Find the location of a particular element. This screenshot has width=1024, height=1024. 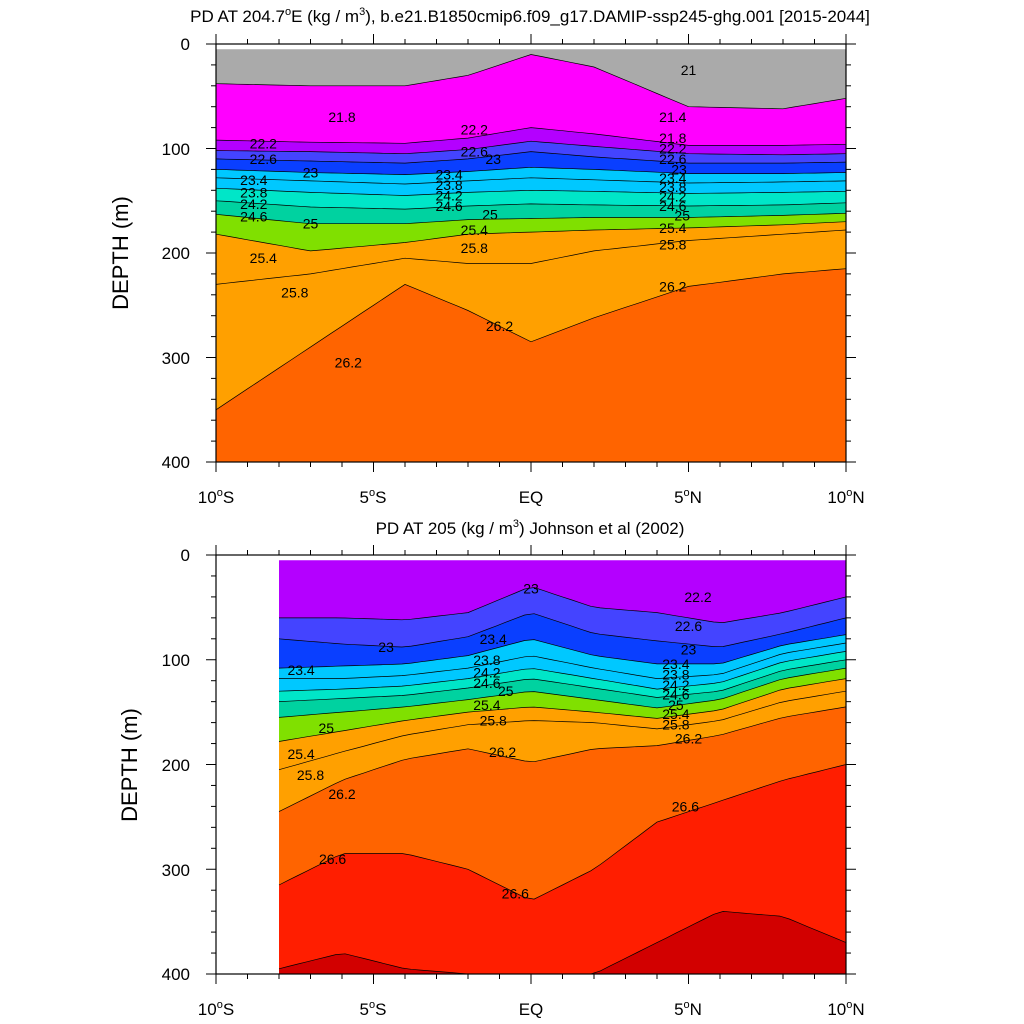

y-tick-label: 400 is located at coordinates (176, 462).